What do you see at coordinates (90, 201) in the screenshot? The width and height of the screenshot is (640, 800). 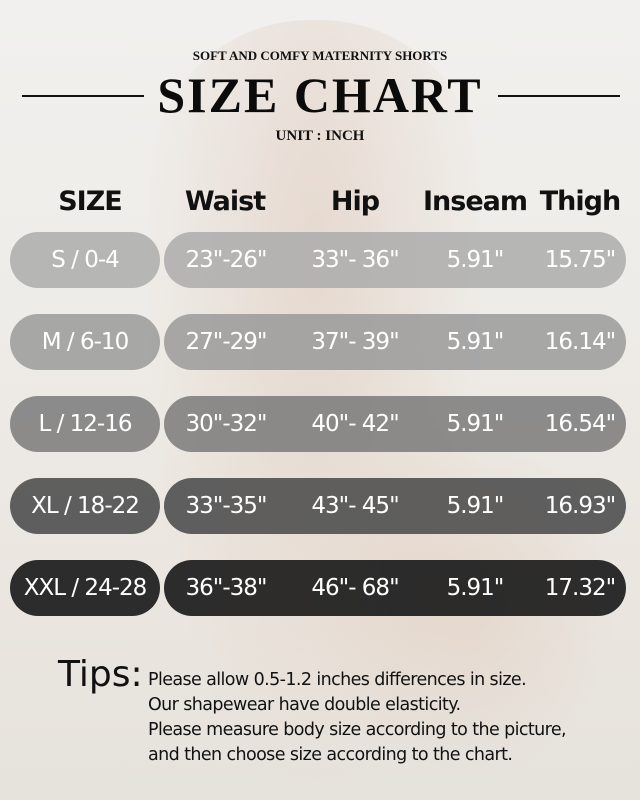 I see `header-size: SIZE` at bounding box center [90, 201].